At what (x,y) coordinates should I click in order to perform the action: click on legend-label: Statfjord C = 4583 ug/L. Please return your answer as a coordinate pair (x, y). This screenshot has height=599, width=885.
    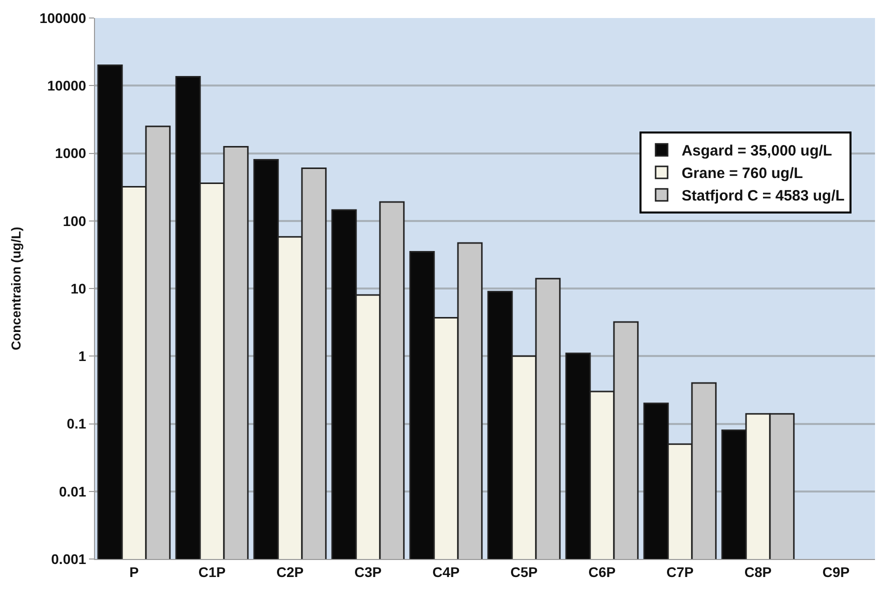
    Looking at the image, I should click on (763, 196).